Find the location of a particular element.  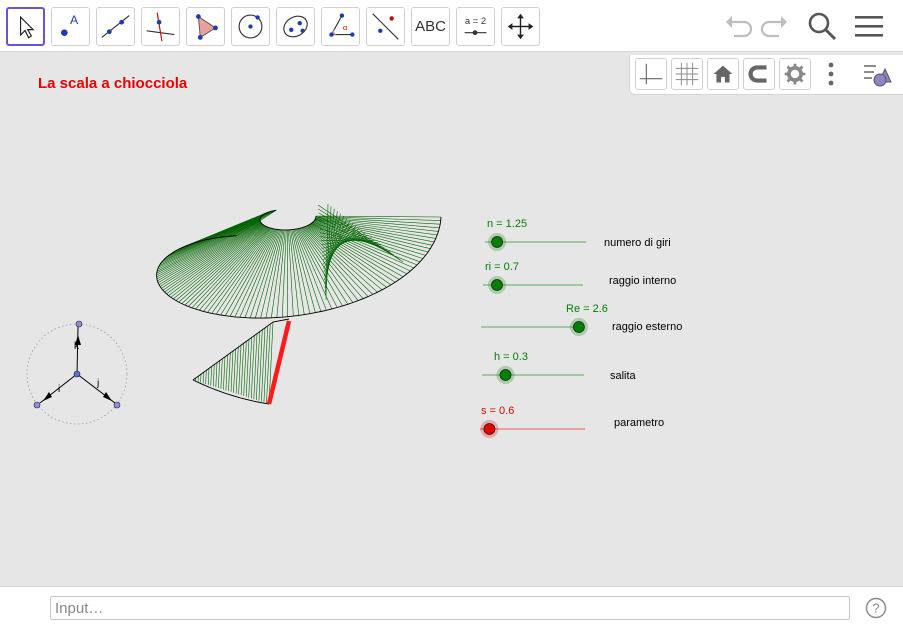

slider-h-value: h = 0.3 is located at coordinates (511, 357).